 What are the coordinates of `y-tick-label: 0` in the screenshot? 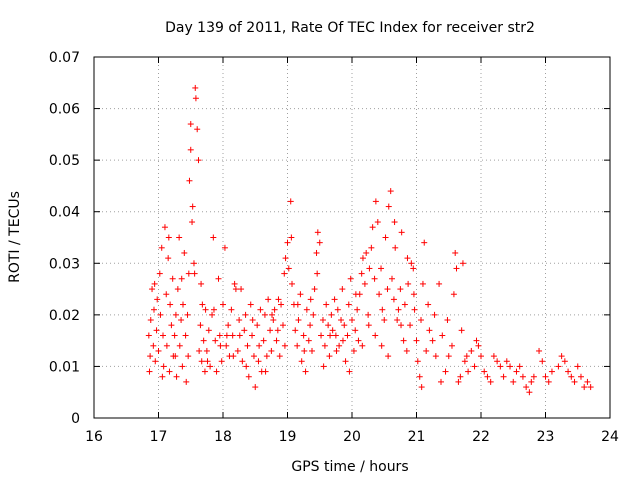 It's located at (75, 419).